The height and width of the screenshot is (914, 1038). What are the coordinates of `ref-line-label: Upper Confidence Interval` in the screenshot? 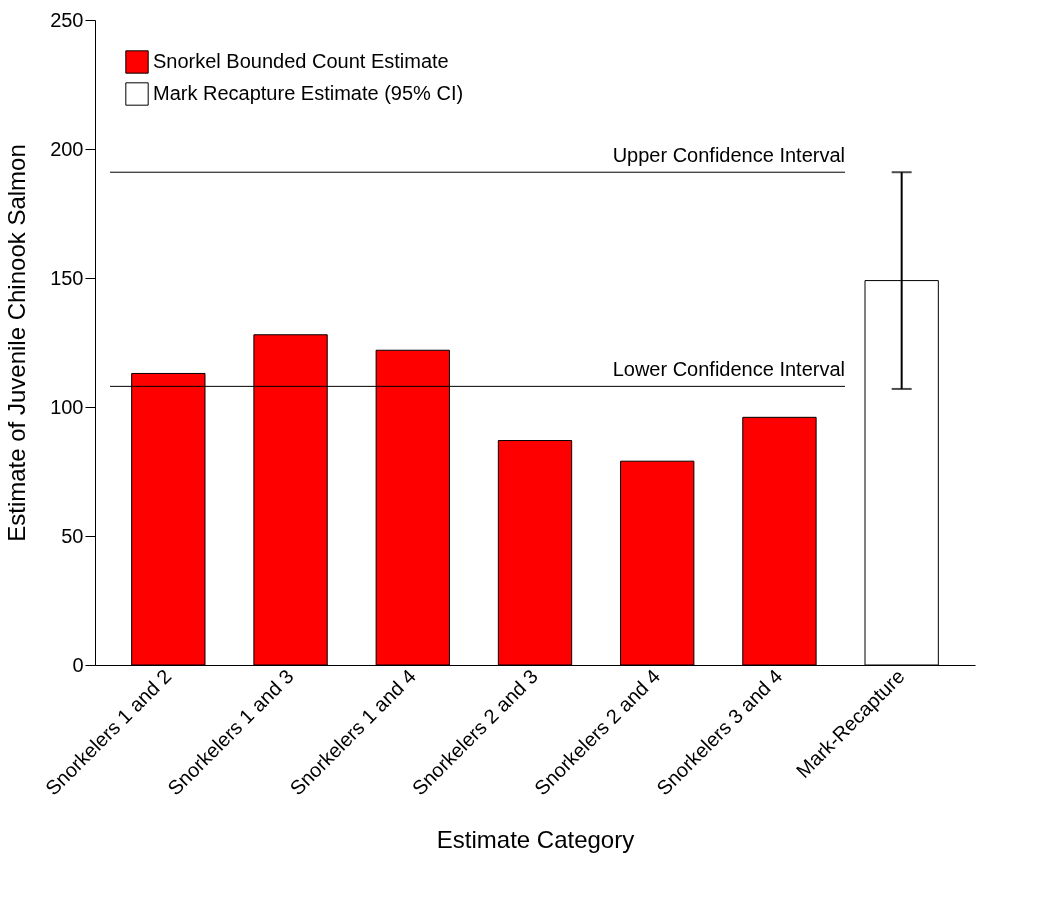 It's located at (728, 155).